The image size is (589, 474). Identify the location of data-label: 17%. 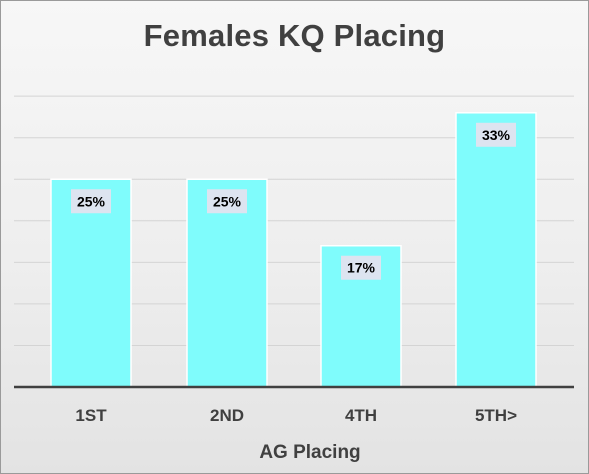
(361, 268).